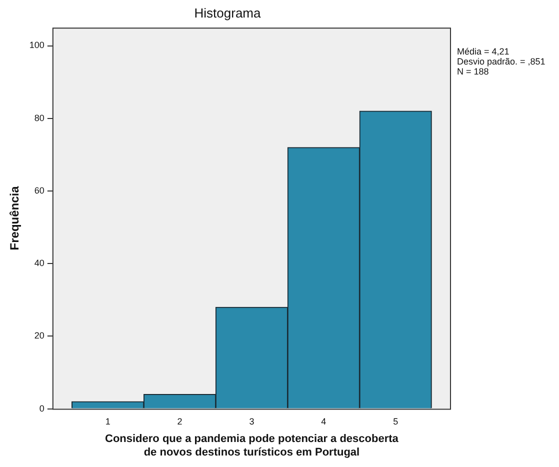 This screenshot has height=467, width=559. What do you see at coordinates (41, 408) in the screenshot?
I see `y-tick-label: 0` at bounding box center [41, 408].